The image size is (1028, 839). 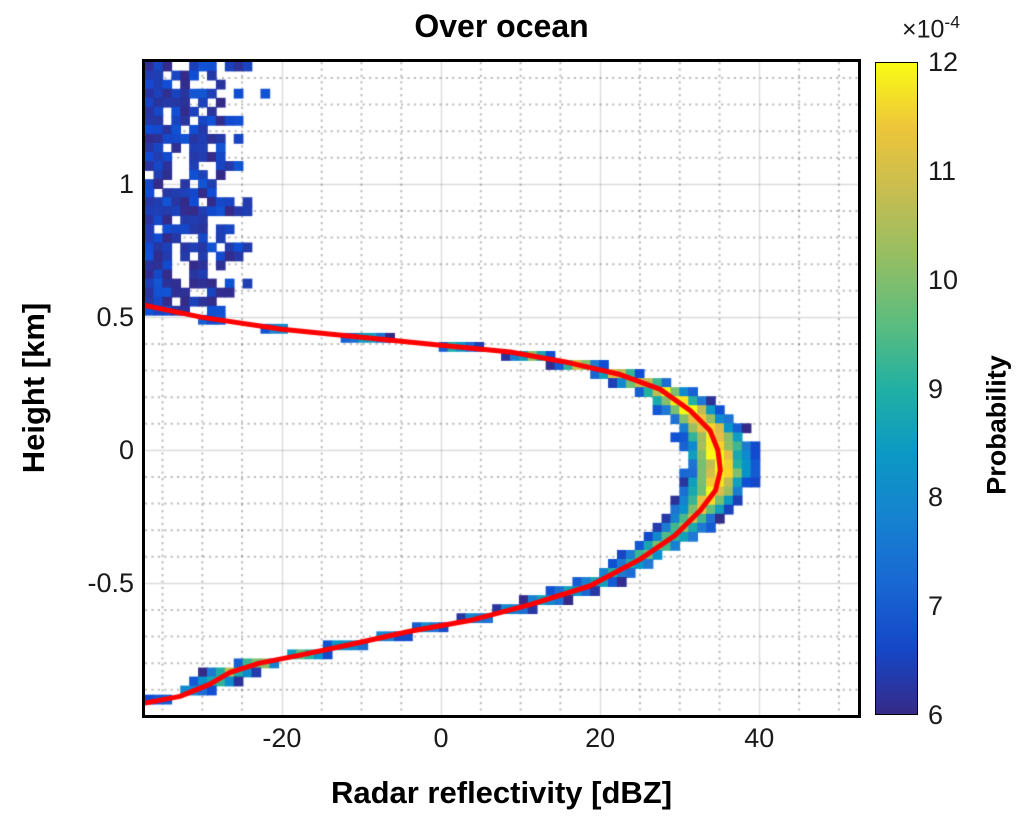 What do you see at coordinates (942, 170) in the screenshot?
I see `colorbar-tick-label: 11` at bounding box center [942, 170].